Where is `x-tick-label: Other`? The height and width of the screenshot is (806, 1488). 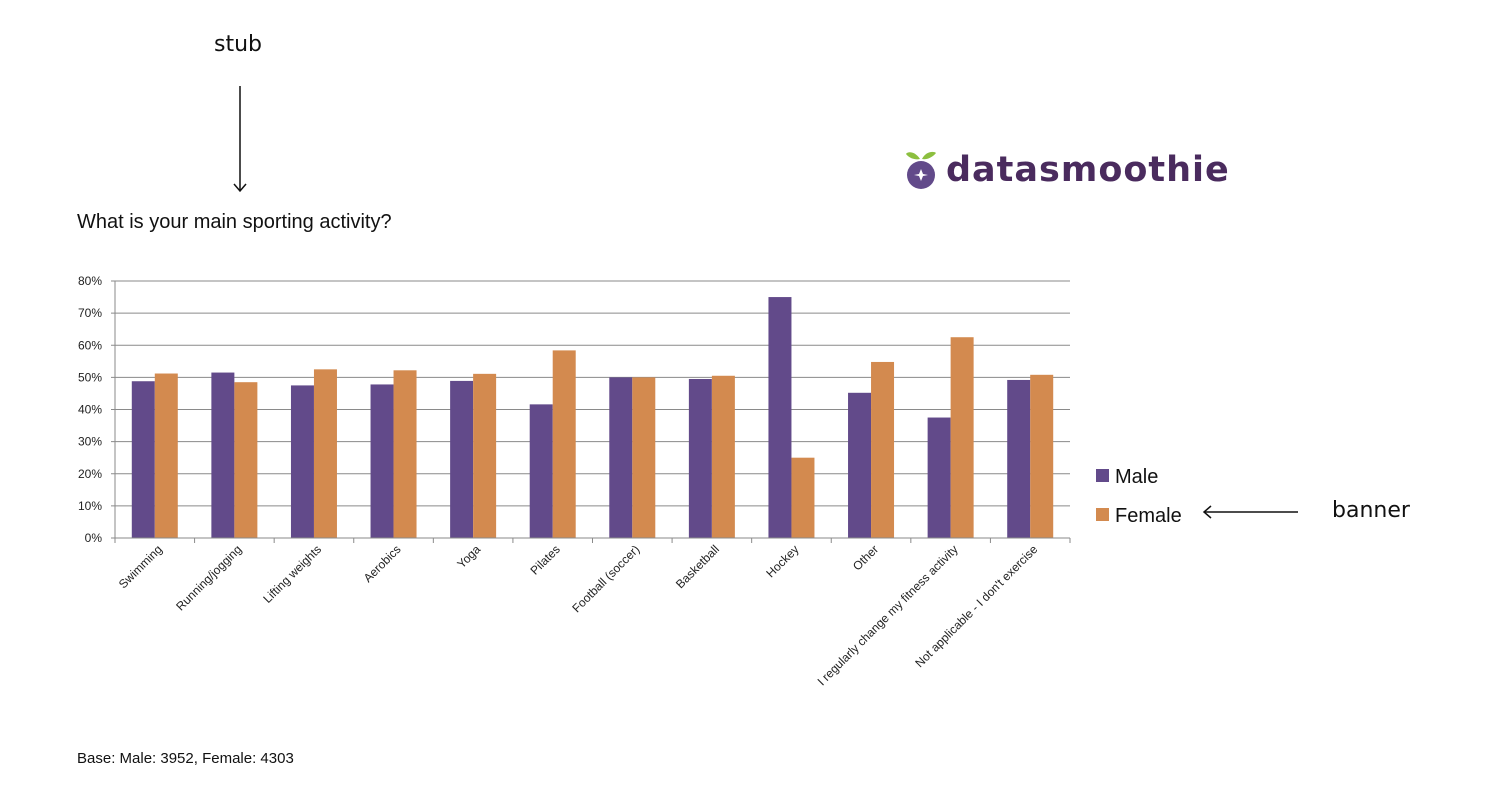
x-tick-label: Other is located at coordinates (865, 557).